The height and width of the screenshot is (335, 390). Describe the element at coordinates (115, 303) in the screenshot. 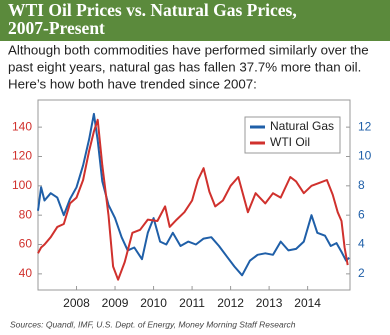

I see `x-tick-label: 2009` at that location.